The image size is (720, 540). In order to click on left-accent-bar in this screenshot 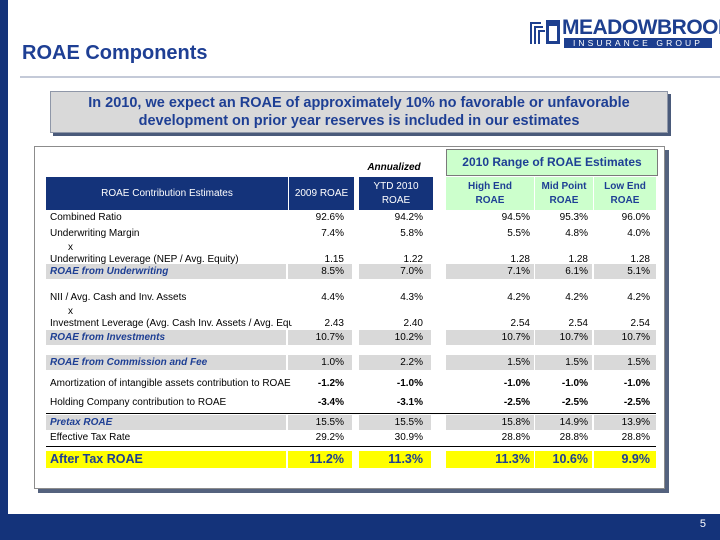, I will do `click(4, 270)`.